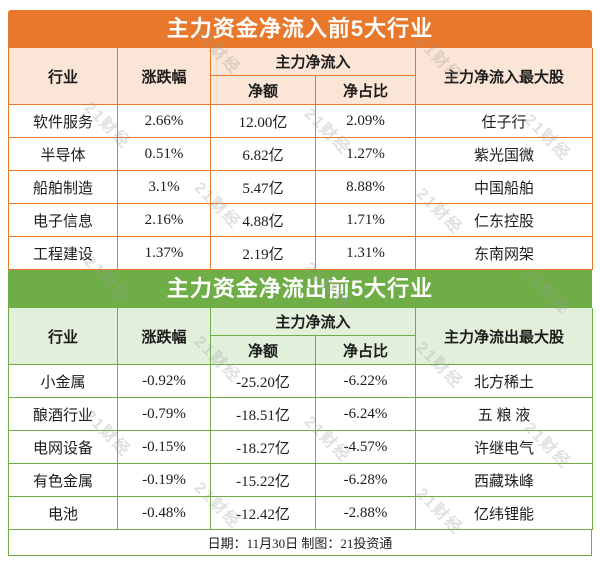 The height and width of the screenshot is (567, 600). Describe the element at coordinates (300, 543) in the screenshot. I see `footer-credit: 日期：11月30日 制图：21投资通` at that location.